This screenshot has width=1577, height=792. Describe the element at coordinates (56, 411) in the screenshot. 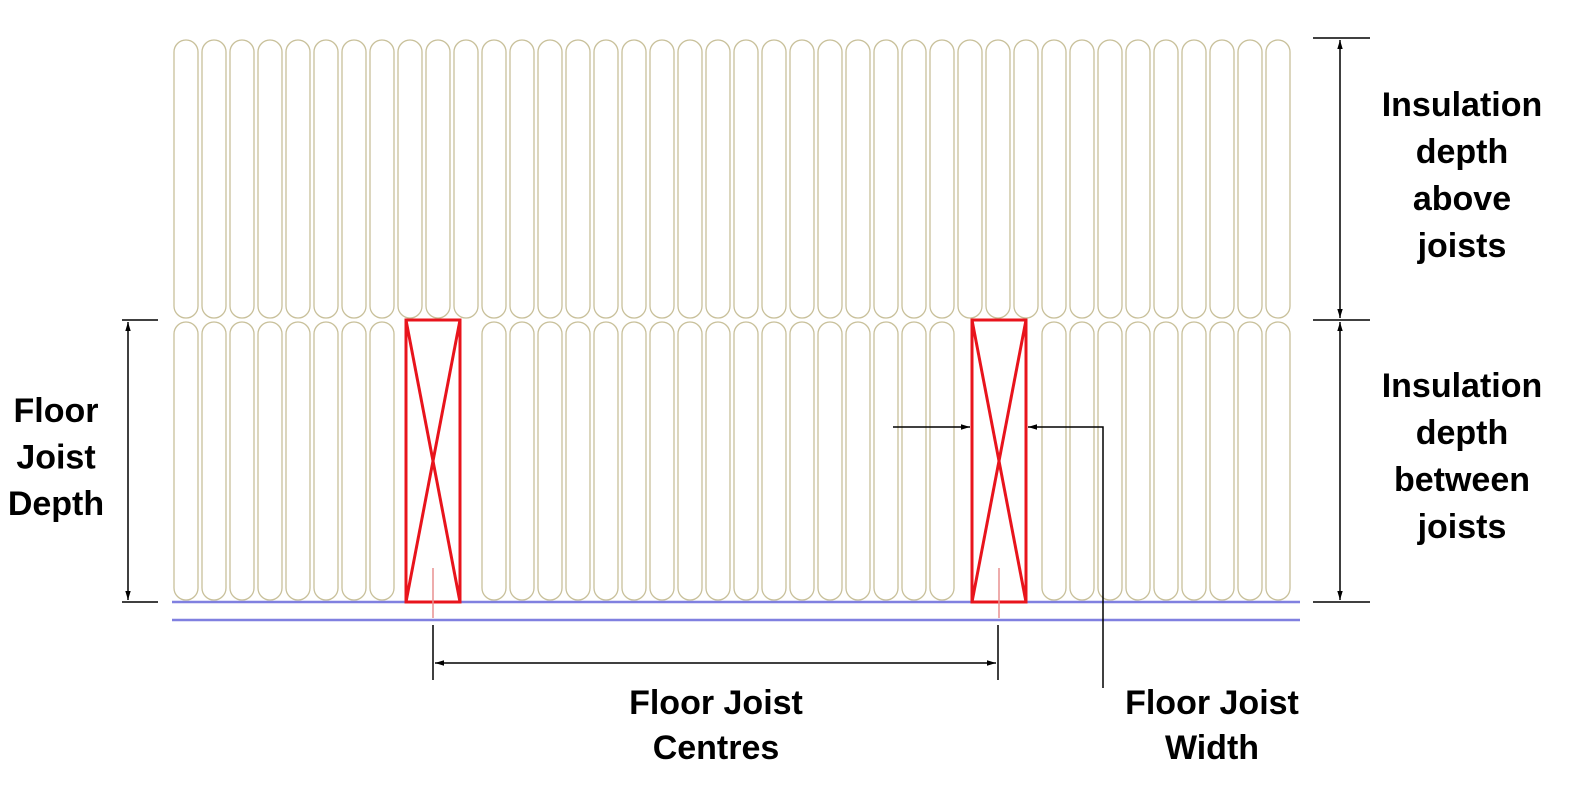

I see `label-line: Floor` at that location.